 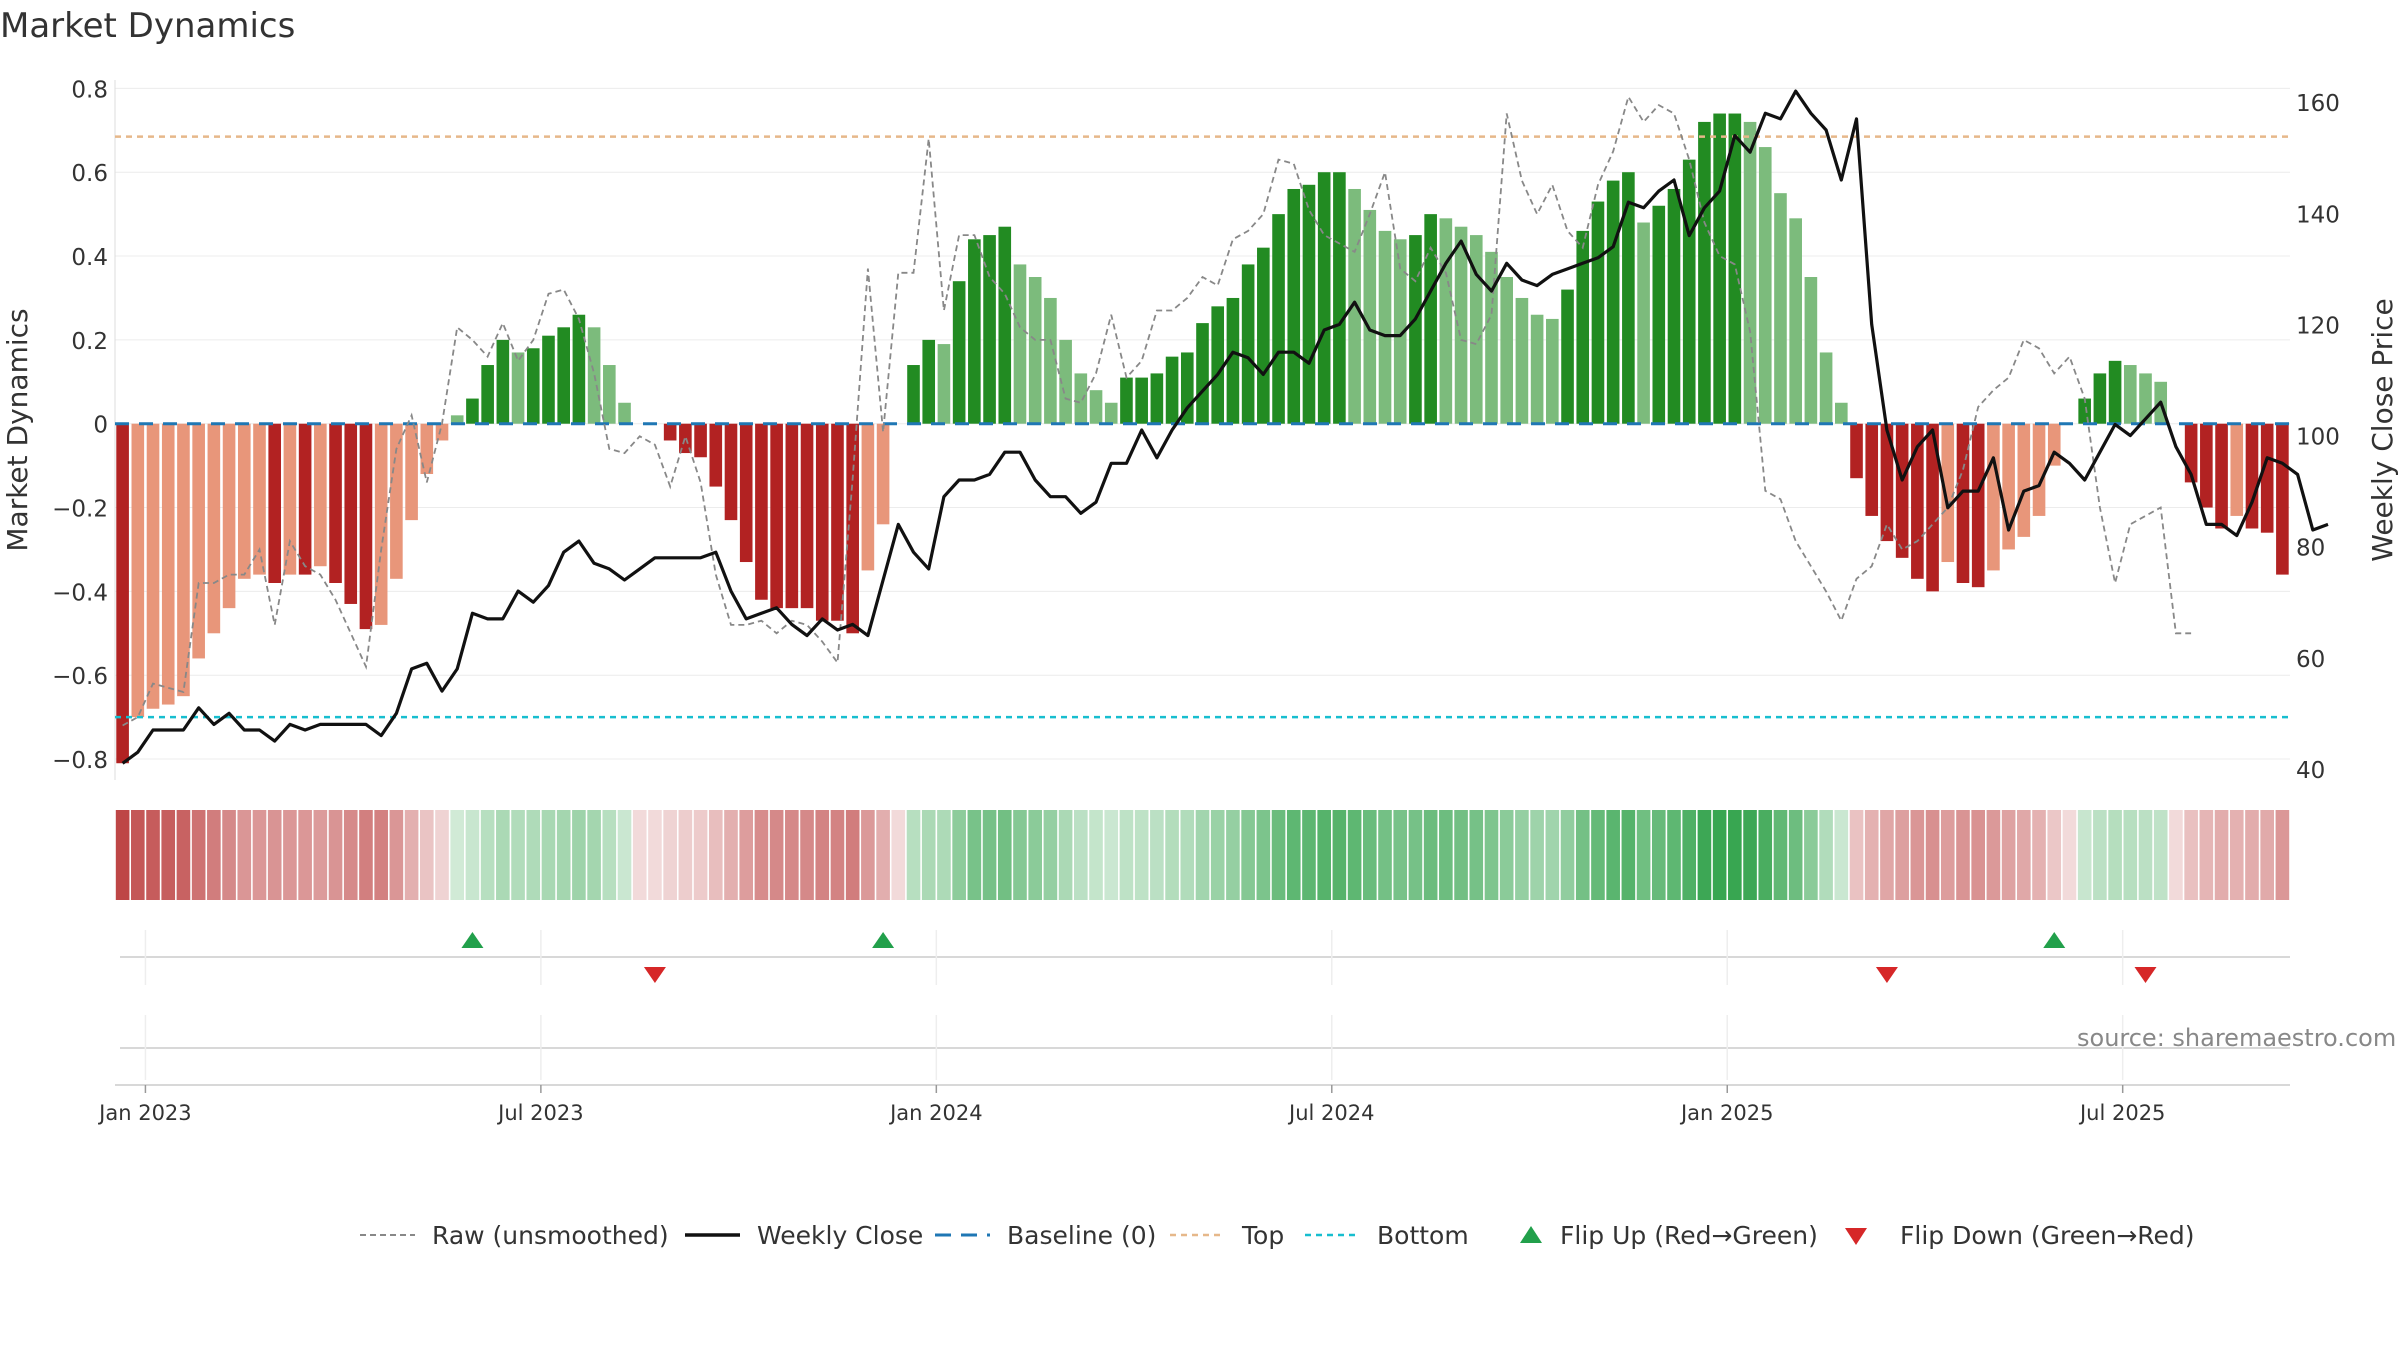 What do you see at coordinates (17, 429) in the screenshot?
I see `y-left-axis-label: Market Dynamics` at bounding box center [17, 429].